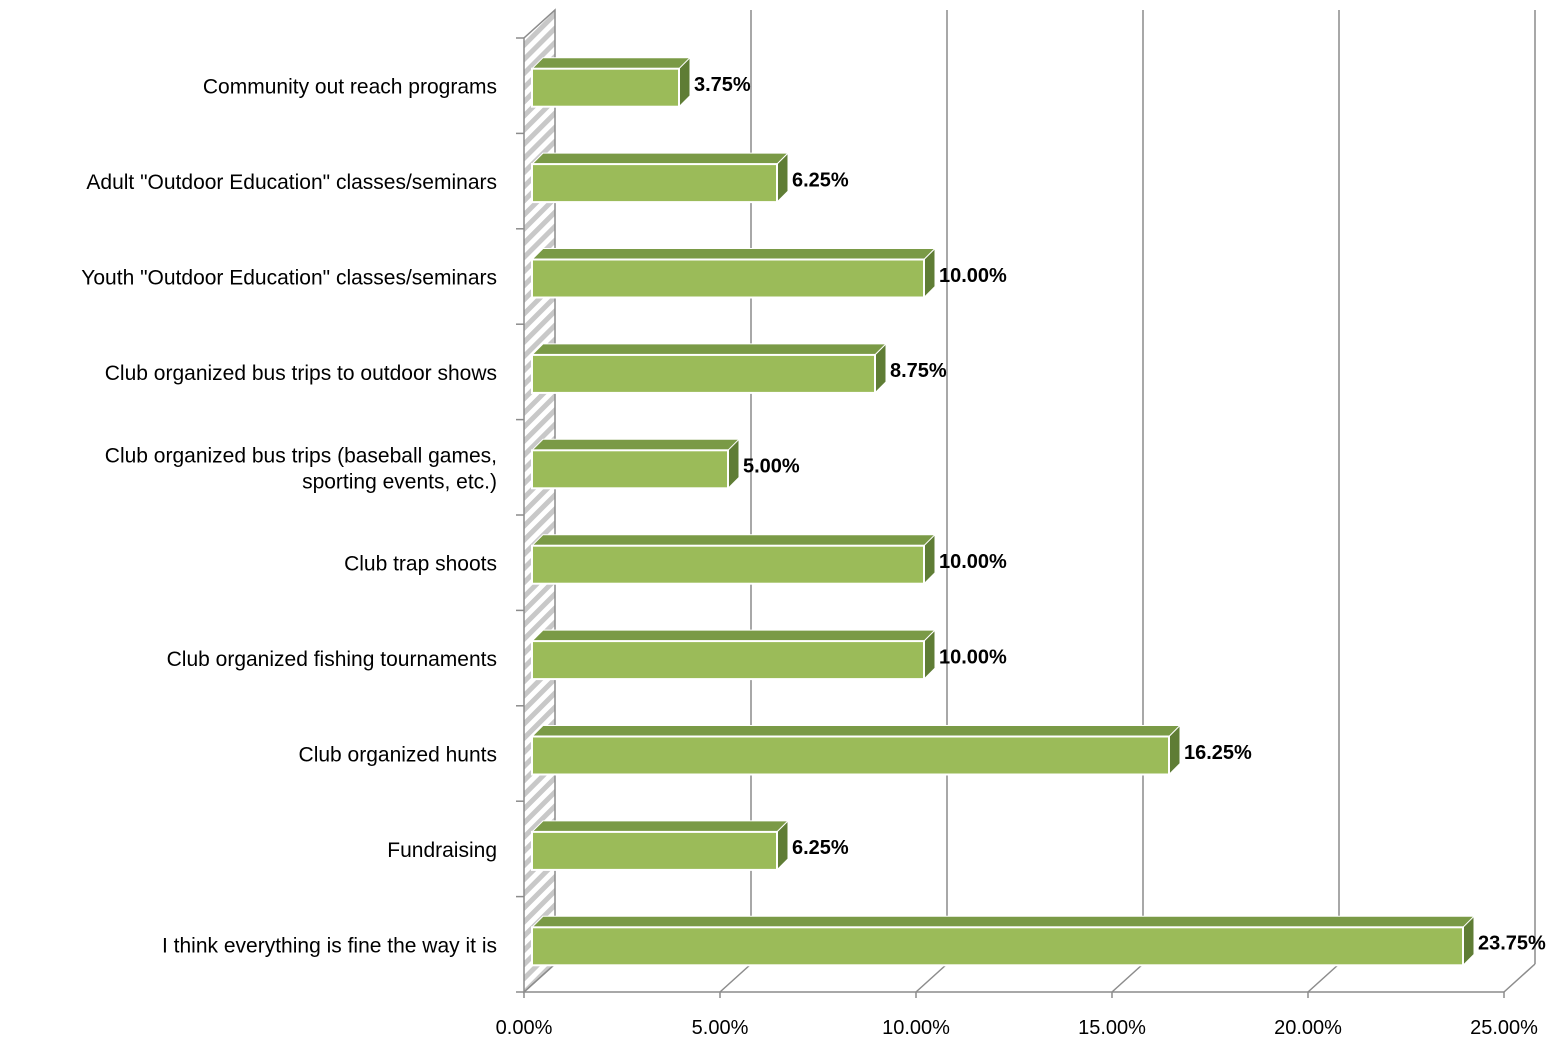  I want to click on data-label: 23.75%, so click(1512, 944).